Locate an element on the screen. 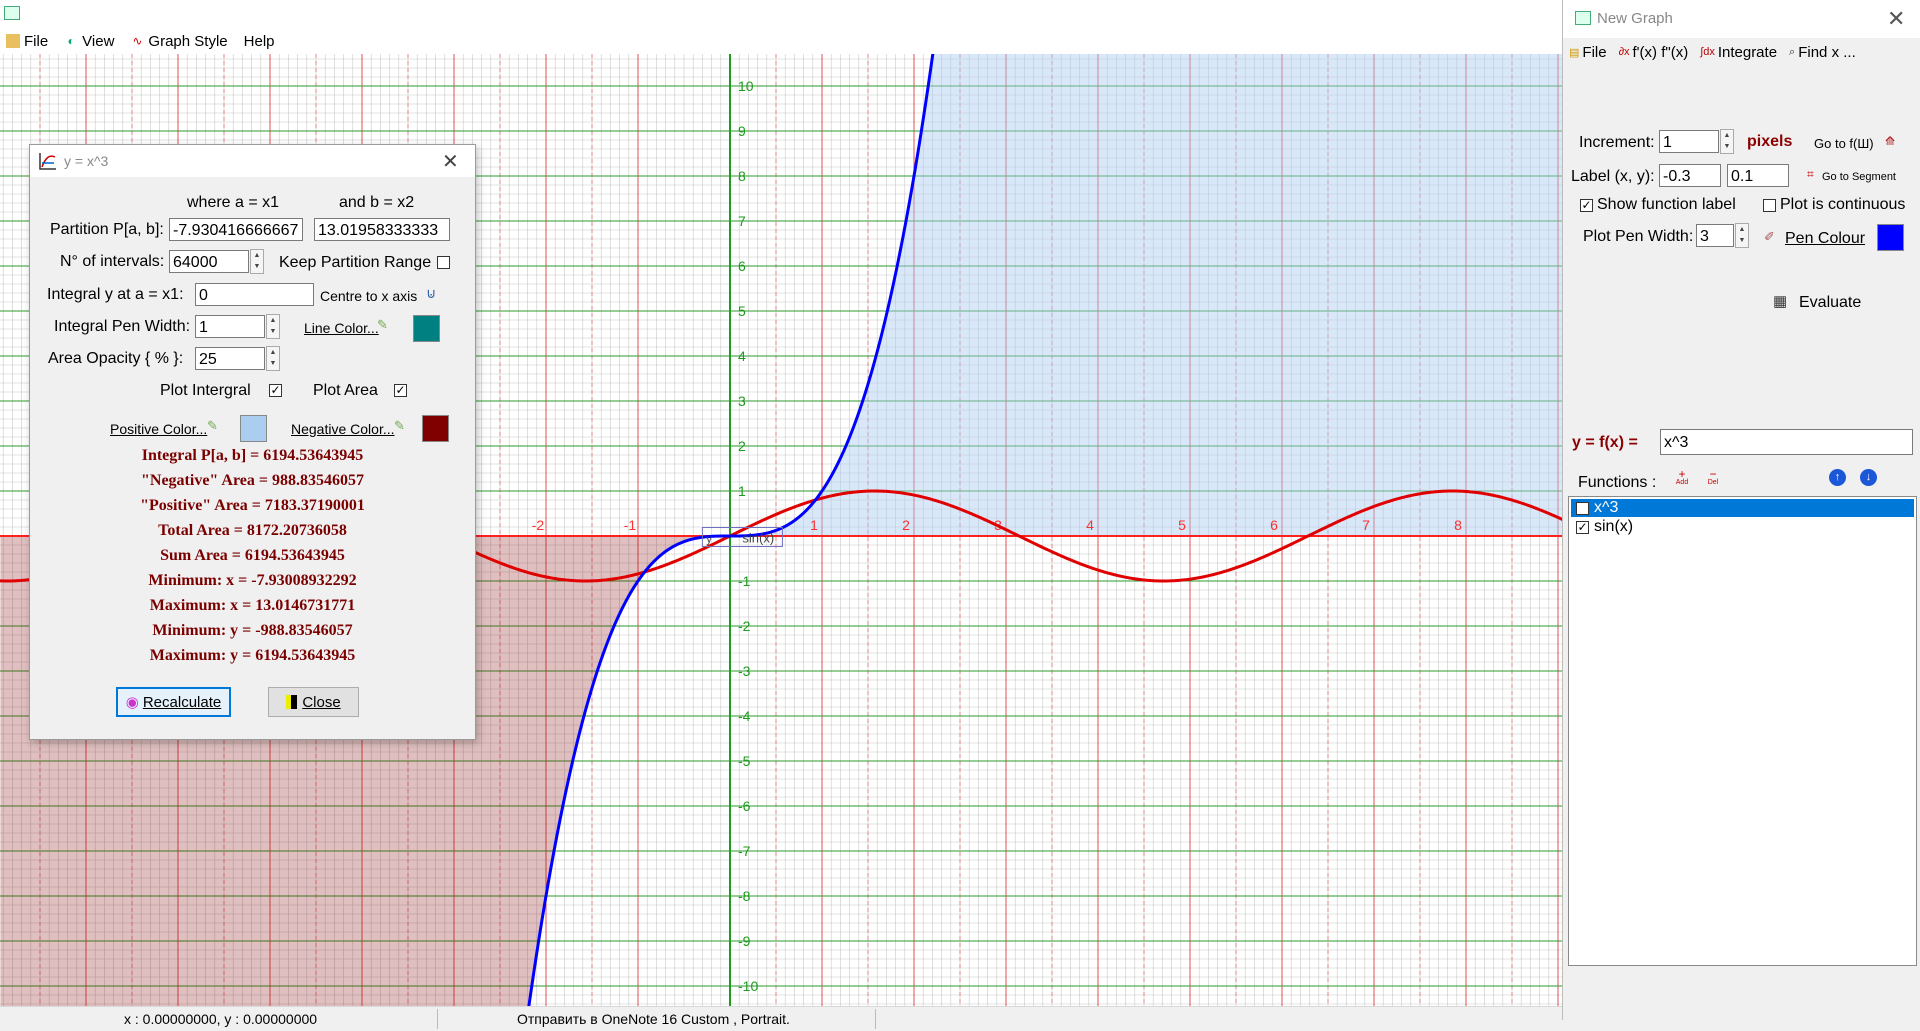 The width and height of the screenshot is (1920, 1031). y-tick-label: 3 is located at coordinates (742, 401).